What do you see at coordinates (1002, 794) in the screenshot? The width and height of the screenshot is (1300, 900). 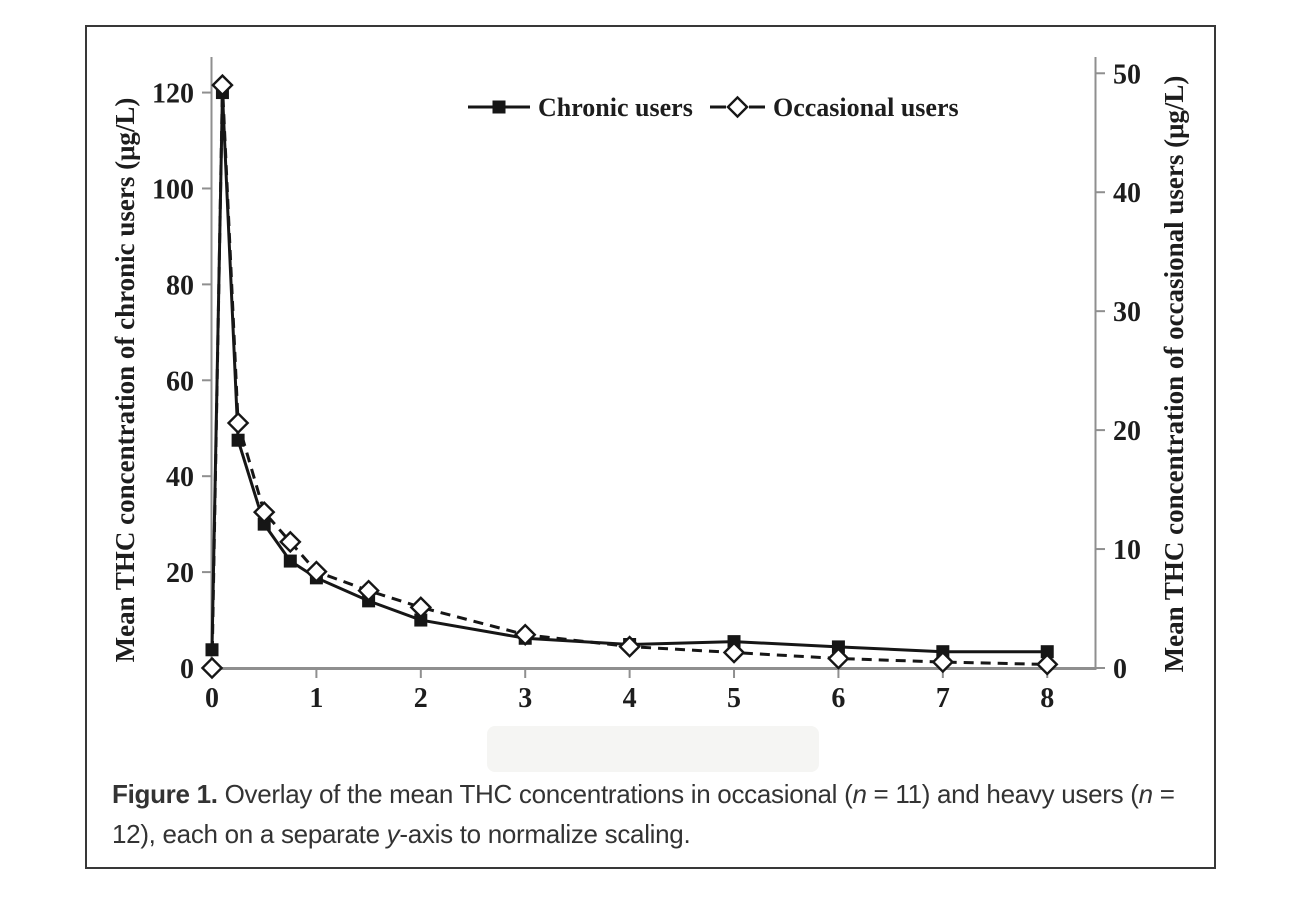 I see `caption-text-segment: = 11) and heavy users (` at bounding box center [1002, 794].